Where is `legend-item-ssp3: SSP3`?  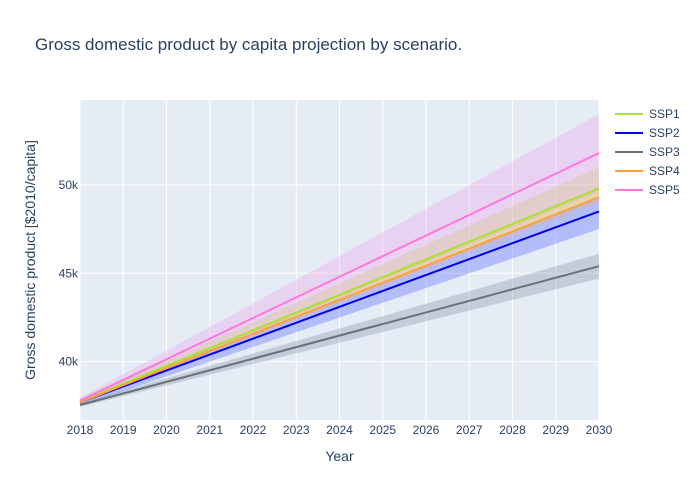 legend-item-ssp3: SSP3 is located at coordinates (647, 152).